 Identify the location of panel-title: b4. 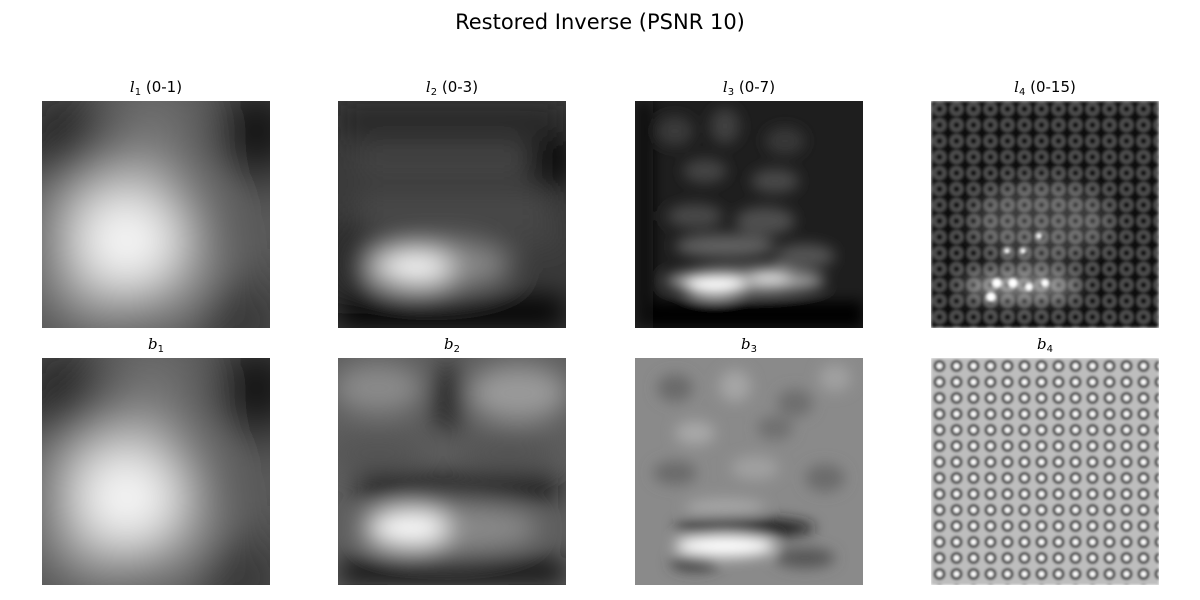
(1045, 347).